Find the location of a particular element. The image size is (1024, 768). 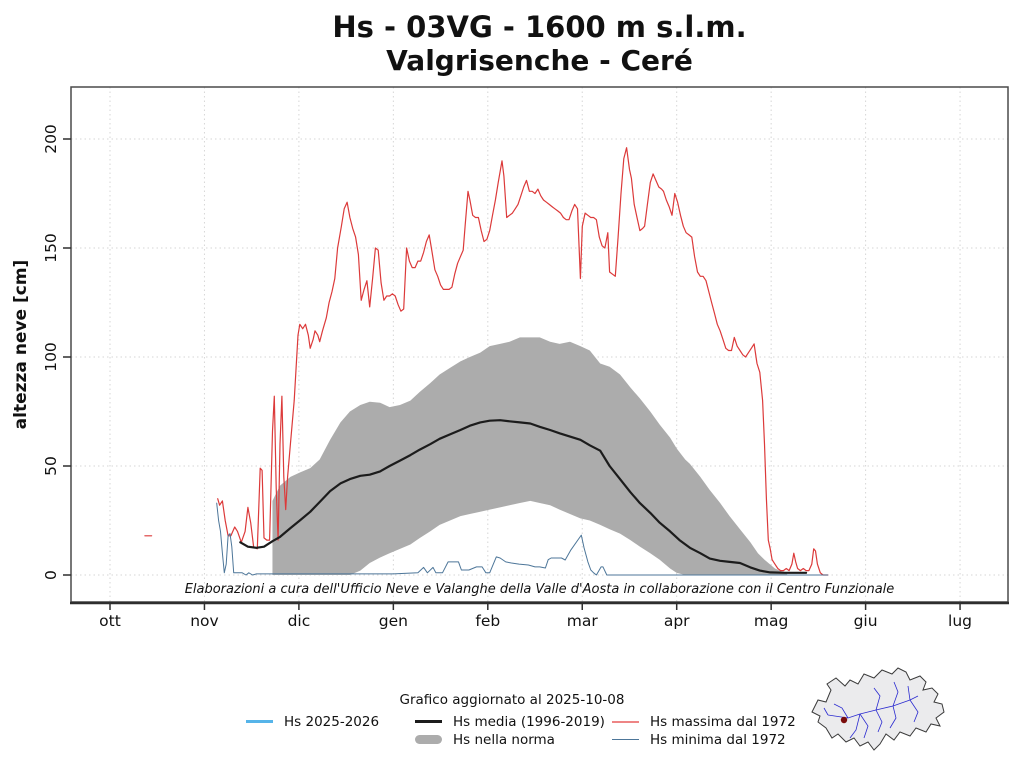

series-hs-media-1996-2019 is located at coordinates (523, 496).